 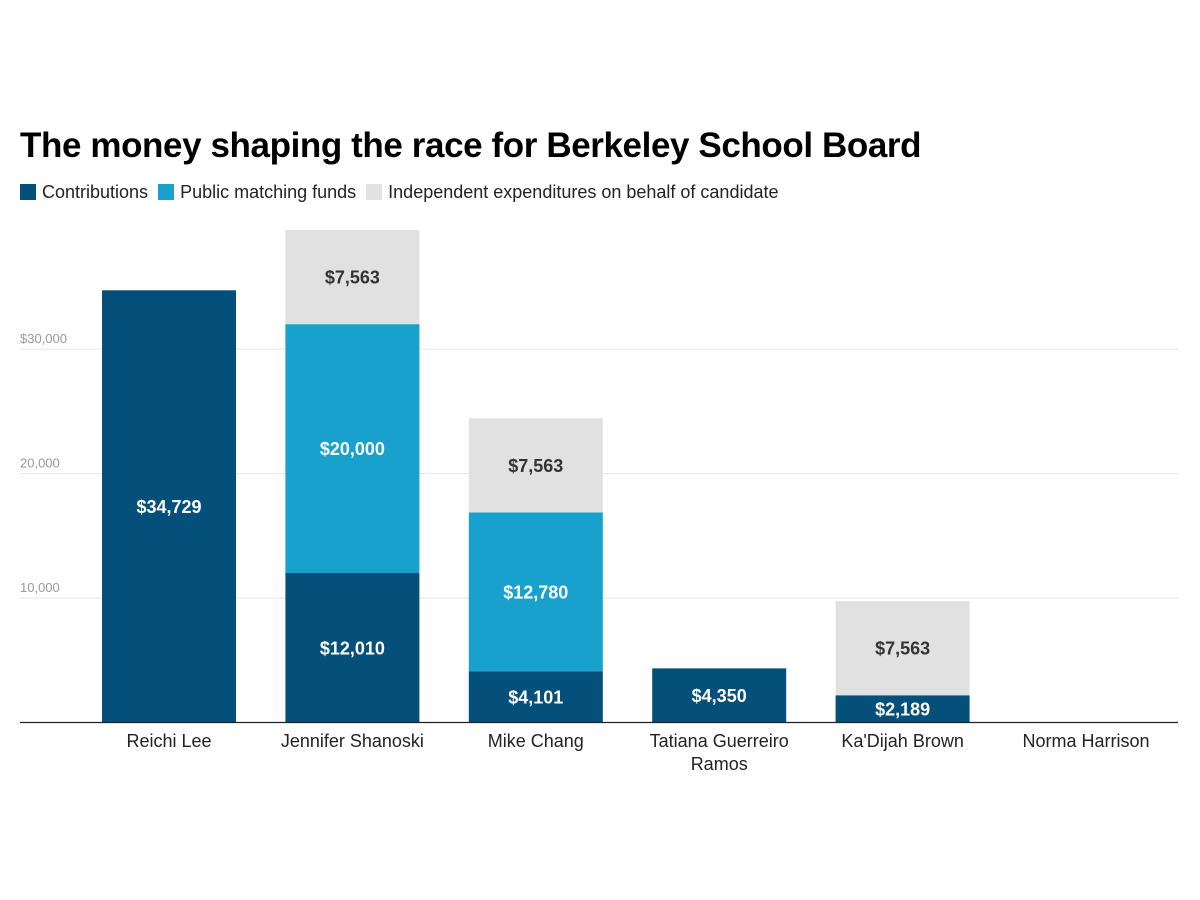 I want to click on legend-swatch-contributions, so click(x=28, y=192).